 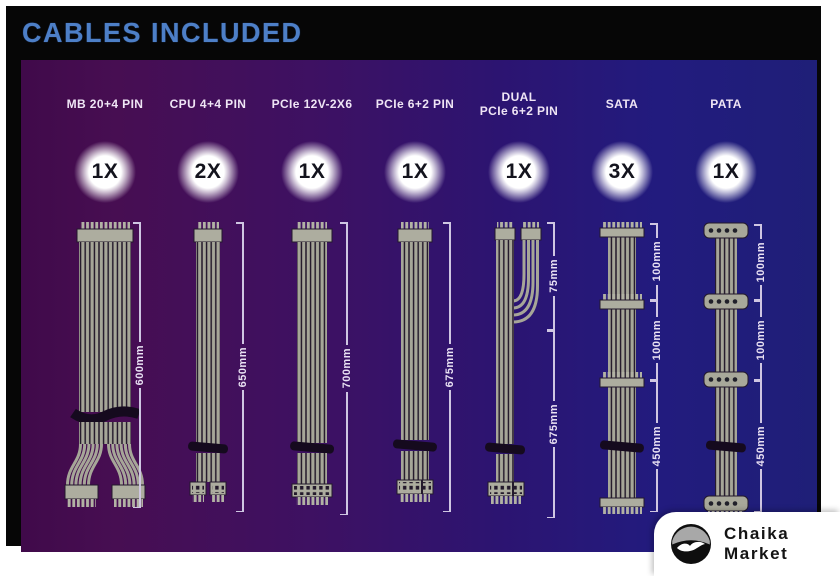 I want to click on watermark-line1: Chaika, so click(x=757, y=533).